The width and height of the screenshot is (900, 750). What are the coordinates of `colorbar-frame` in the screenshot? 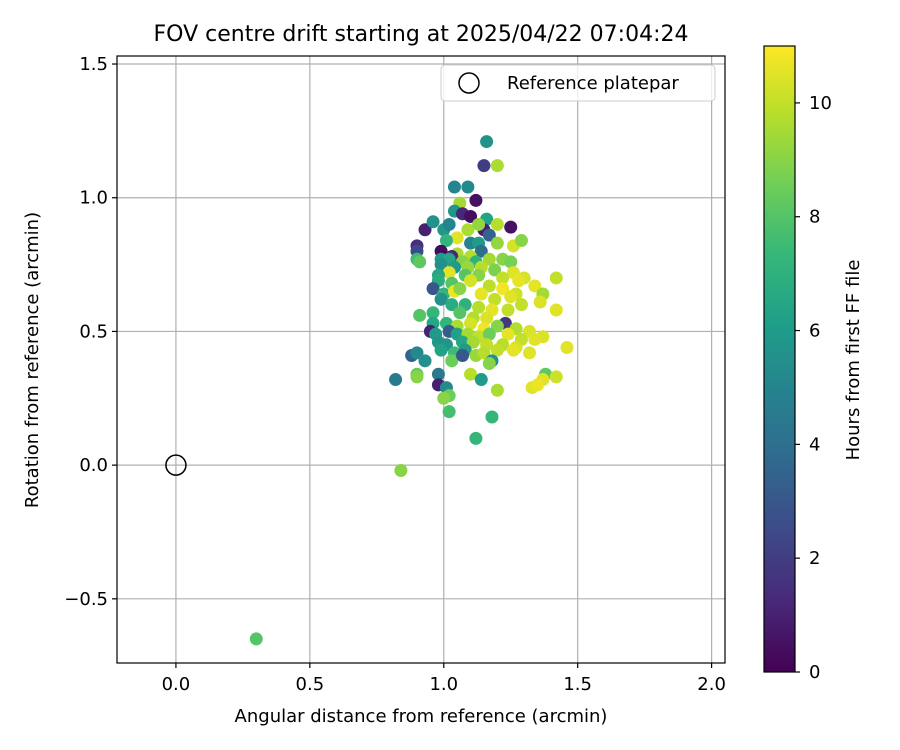 It's located at (779, 359).